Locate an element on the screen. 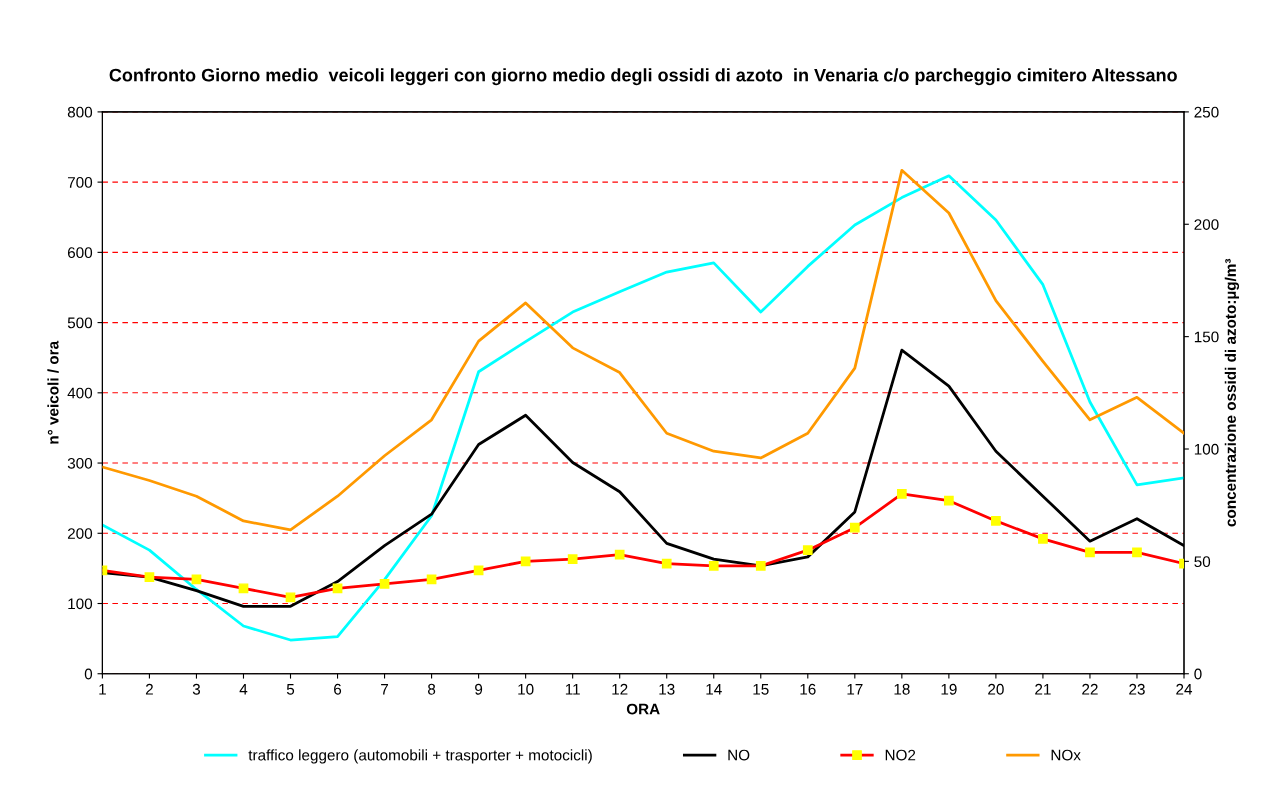 This screenshot has width=1280, height=788. x-tick-label: 23 is located at coordinates (1137, 689).